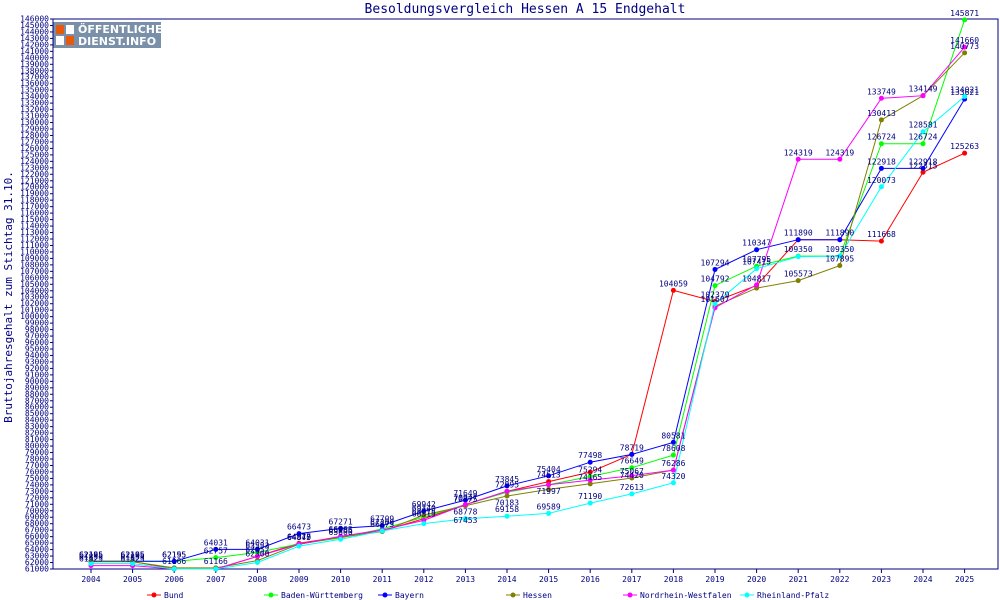 Image resolution: width=1000 pixels, height=600 pixels. Describe the element at coordinates (34, 161) in the screenshot. I see `y-tick-label: 124000` at that location.